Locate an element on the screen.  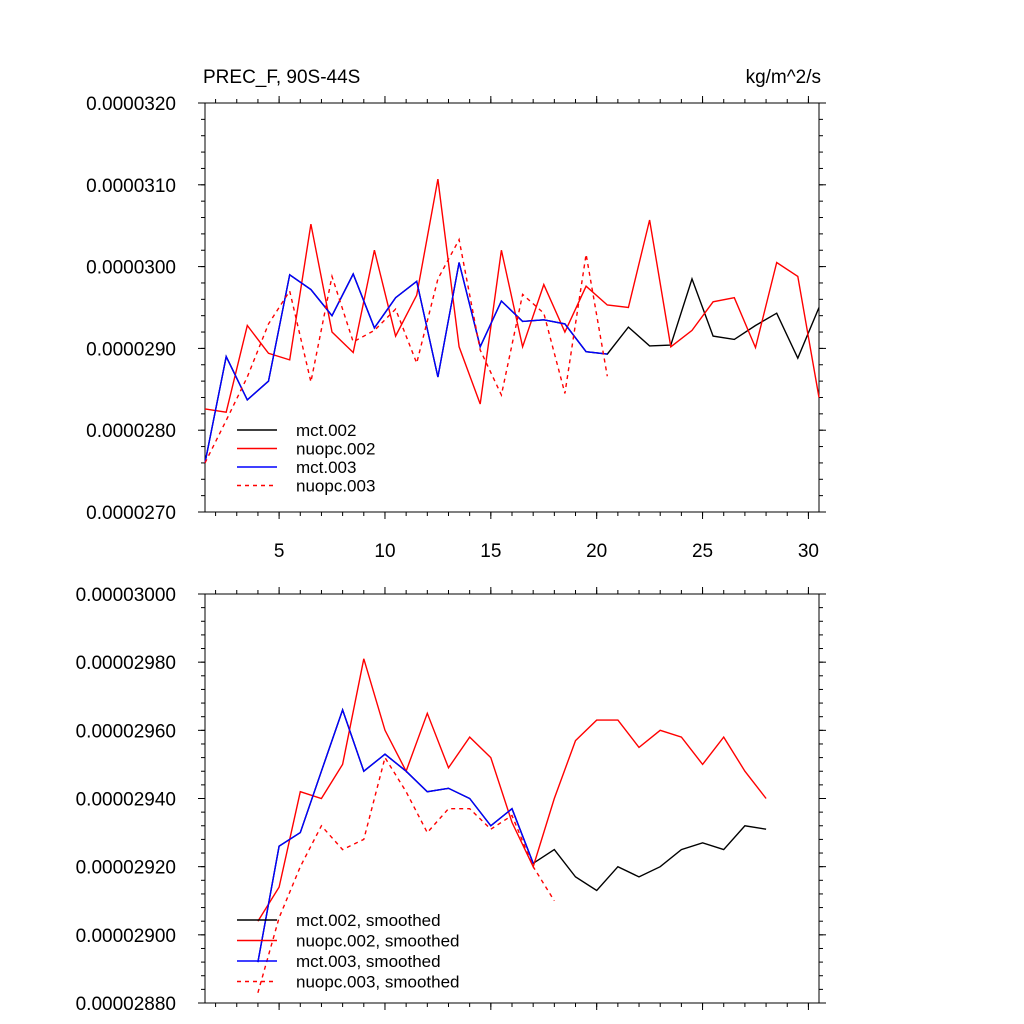
x-tick-label: 10 is located at coordinates (384, 551).